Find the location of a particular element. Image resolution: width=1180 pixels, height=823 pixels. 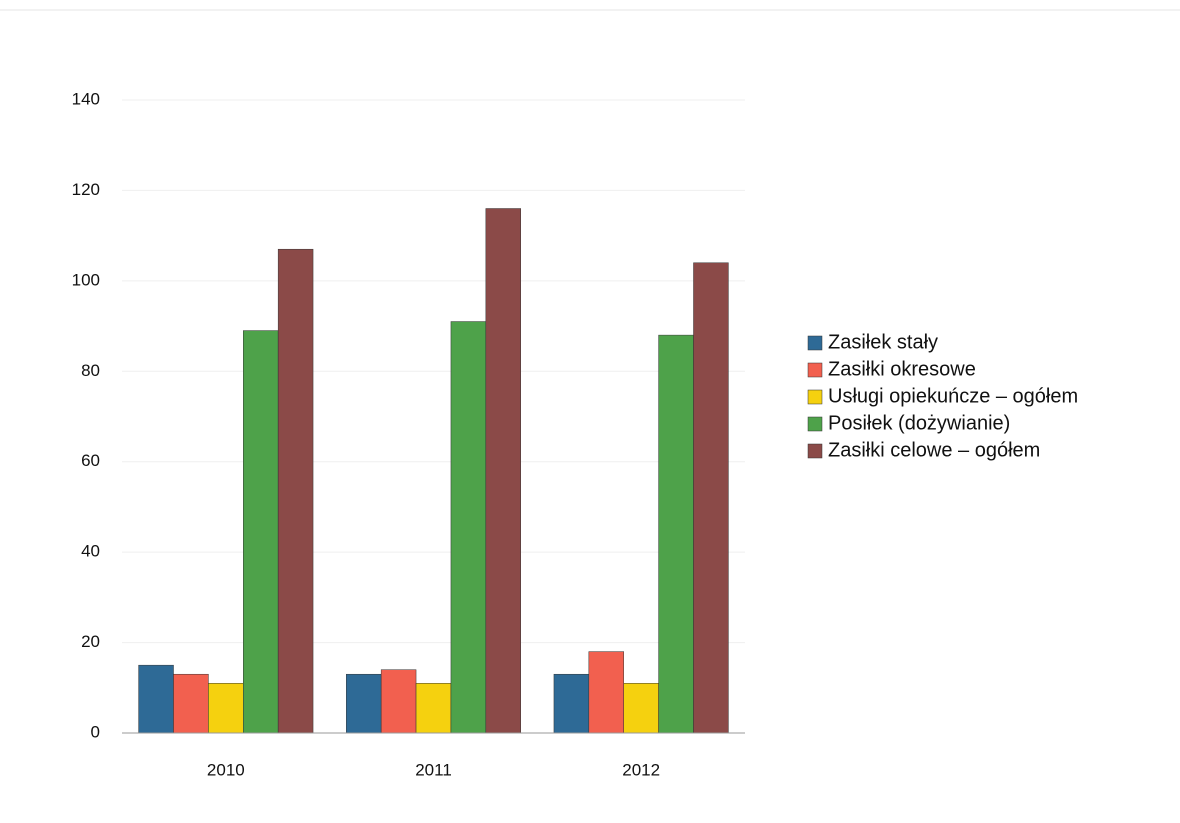

legend-label: Posiłek (dożywianie) is located at coordinates (919, 423).